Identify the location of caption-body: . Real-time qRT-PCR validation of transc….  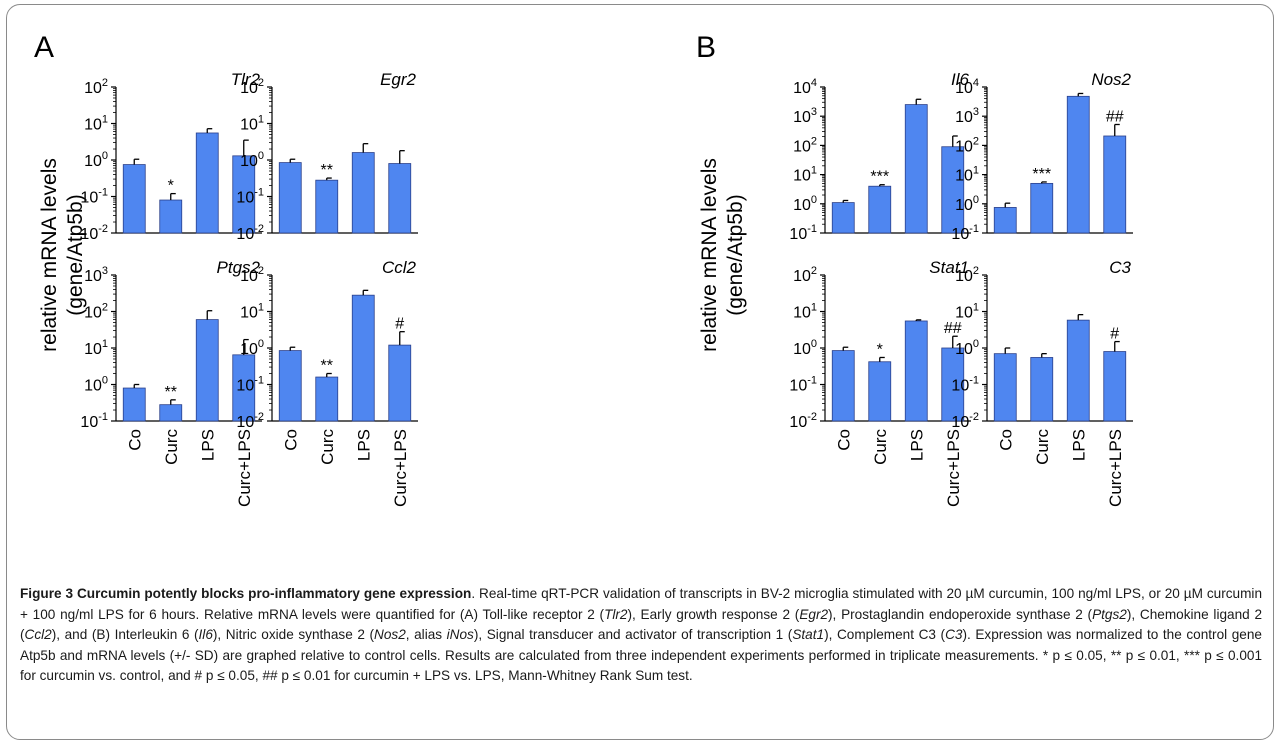
(641, 634).